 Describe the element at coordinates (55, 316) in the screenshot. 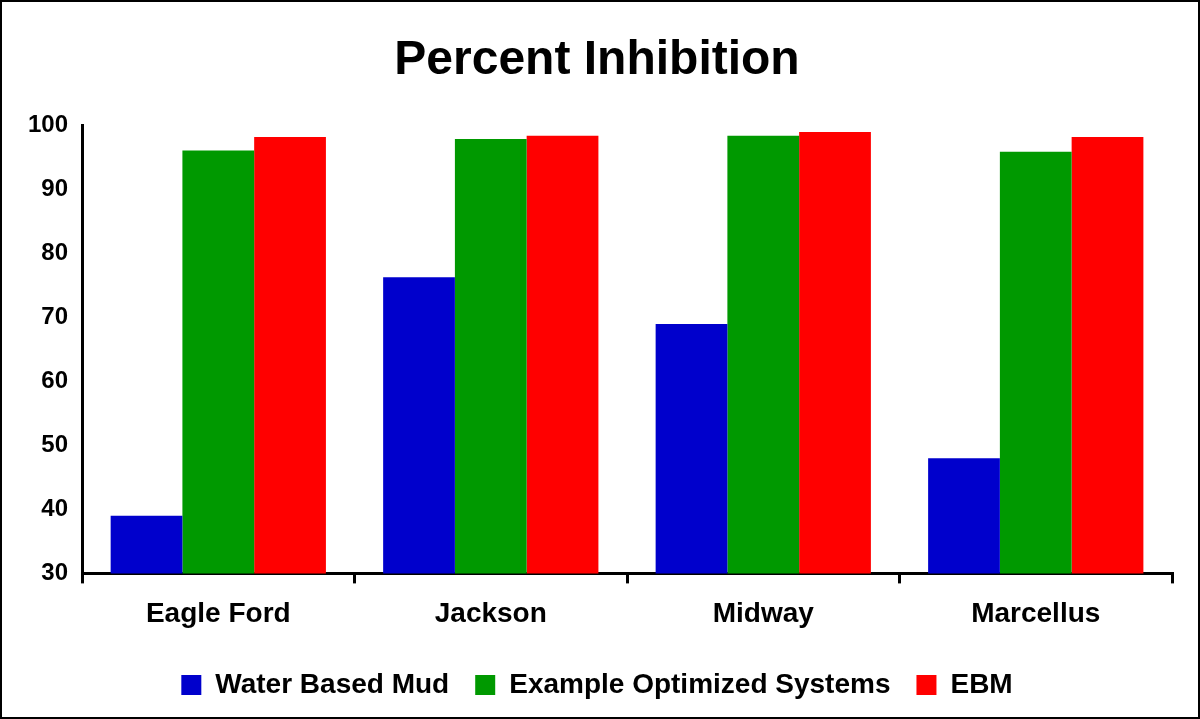

I see `y-tick-label: 70` at that location.